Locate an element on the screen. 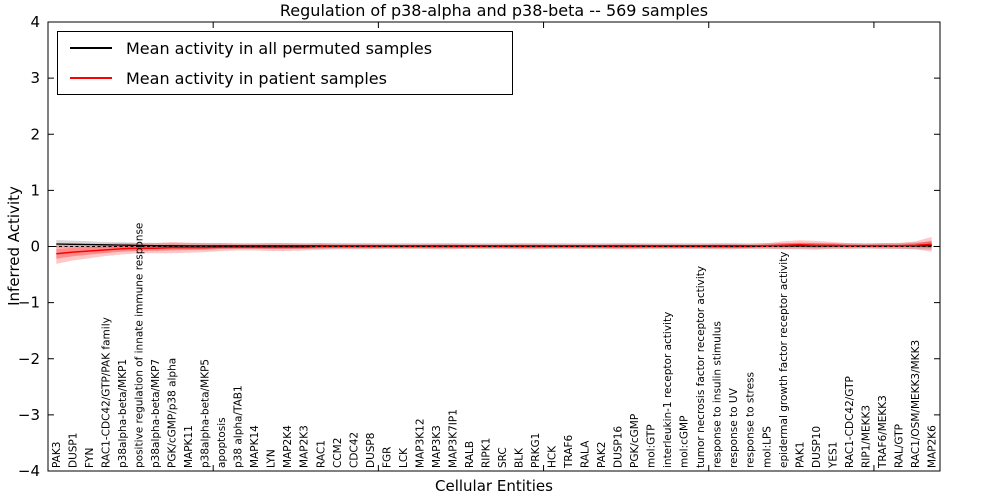 This screenshot has width=1000, height=500. x-category-label: FGR is located at coordinates (387, 457).